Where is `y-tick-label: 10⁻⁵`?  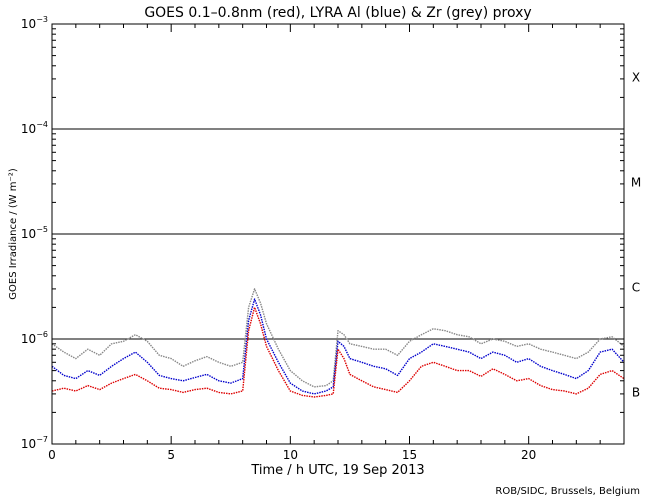
y-tick-label: 10⁻⁵ is located at coordinates (34, 233).